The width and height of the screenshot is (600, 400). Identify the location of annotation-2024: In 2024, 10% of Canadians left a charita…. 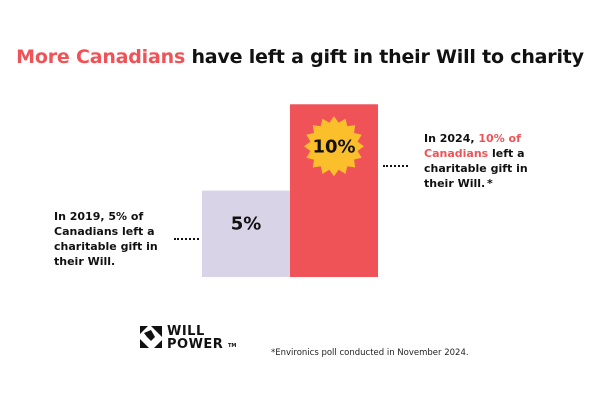
(483, 161).